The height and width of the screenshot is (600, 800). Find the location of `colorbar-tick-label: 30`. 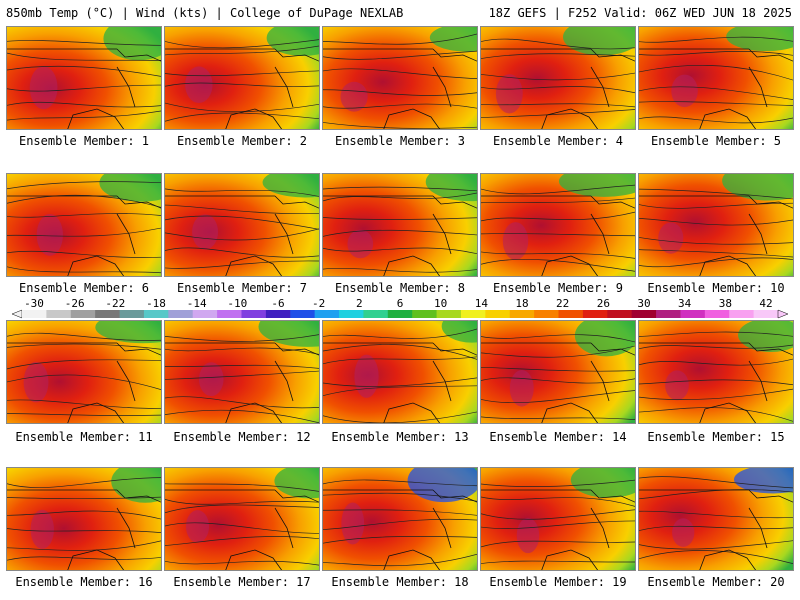

colorbar-tick-label: 30 is located at coordinates (644, 303).